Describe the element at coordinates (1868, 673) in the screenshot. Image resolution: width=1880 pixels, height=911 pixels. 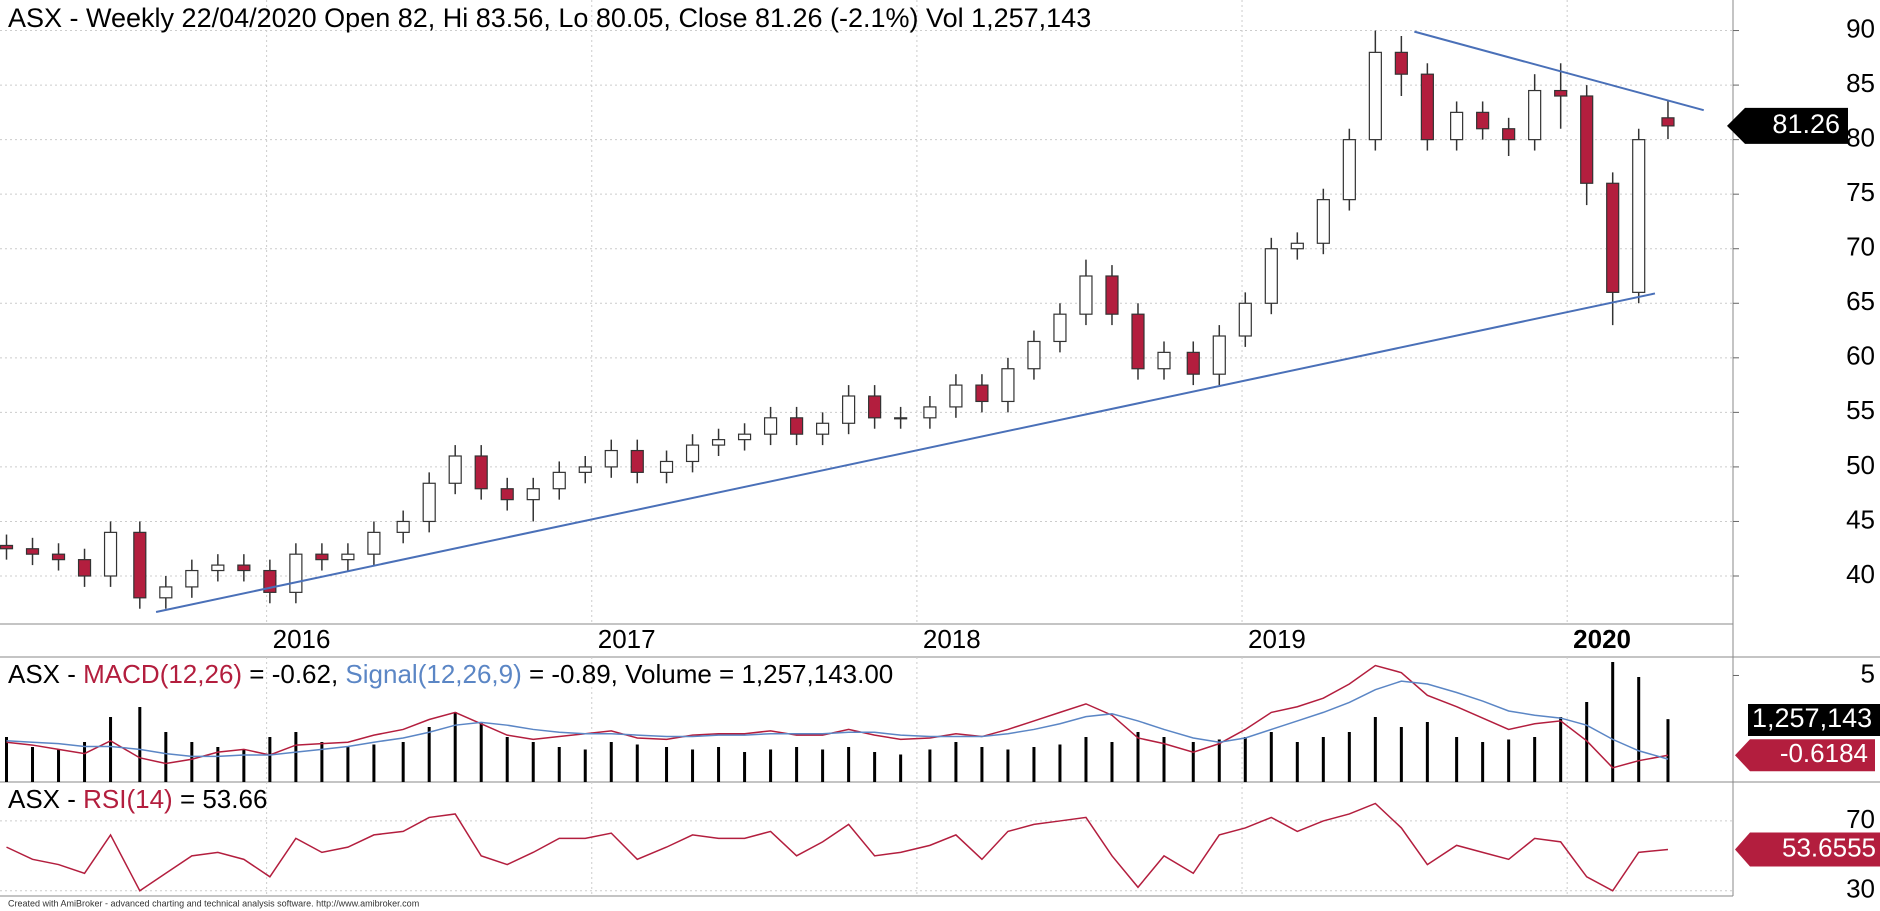
I see `y-tick-label: 5` at that location.